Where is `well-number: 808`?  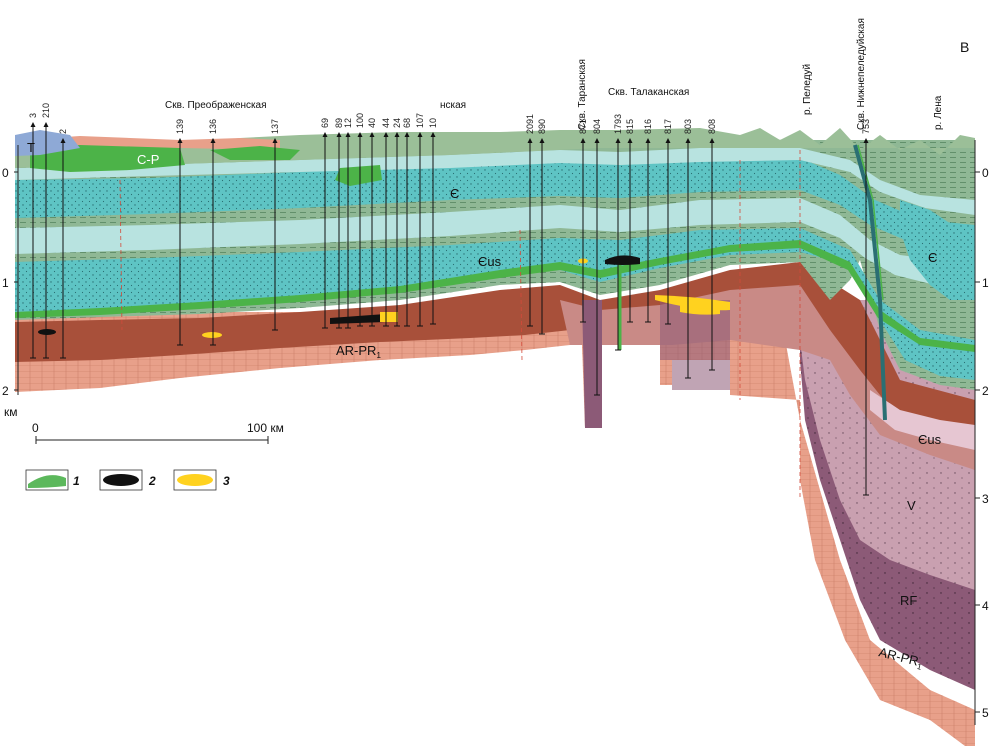
well-number: 808 is located at coordinates (712, 126).